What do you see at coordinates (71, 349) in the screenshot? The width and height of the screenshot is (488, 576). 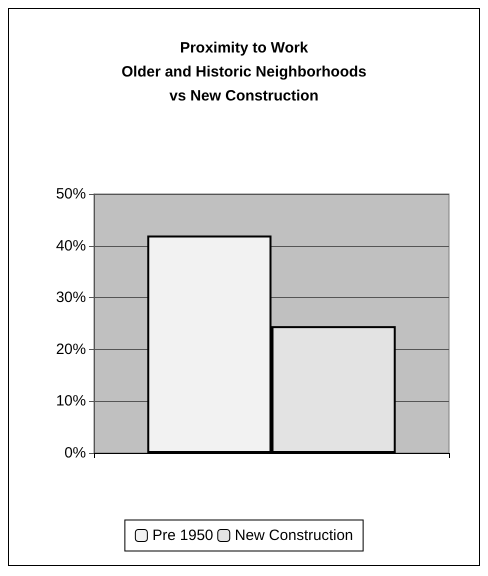 I see `y-tick-label: 20%` at bounding box center [71, 349].